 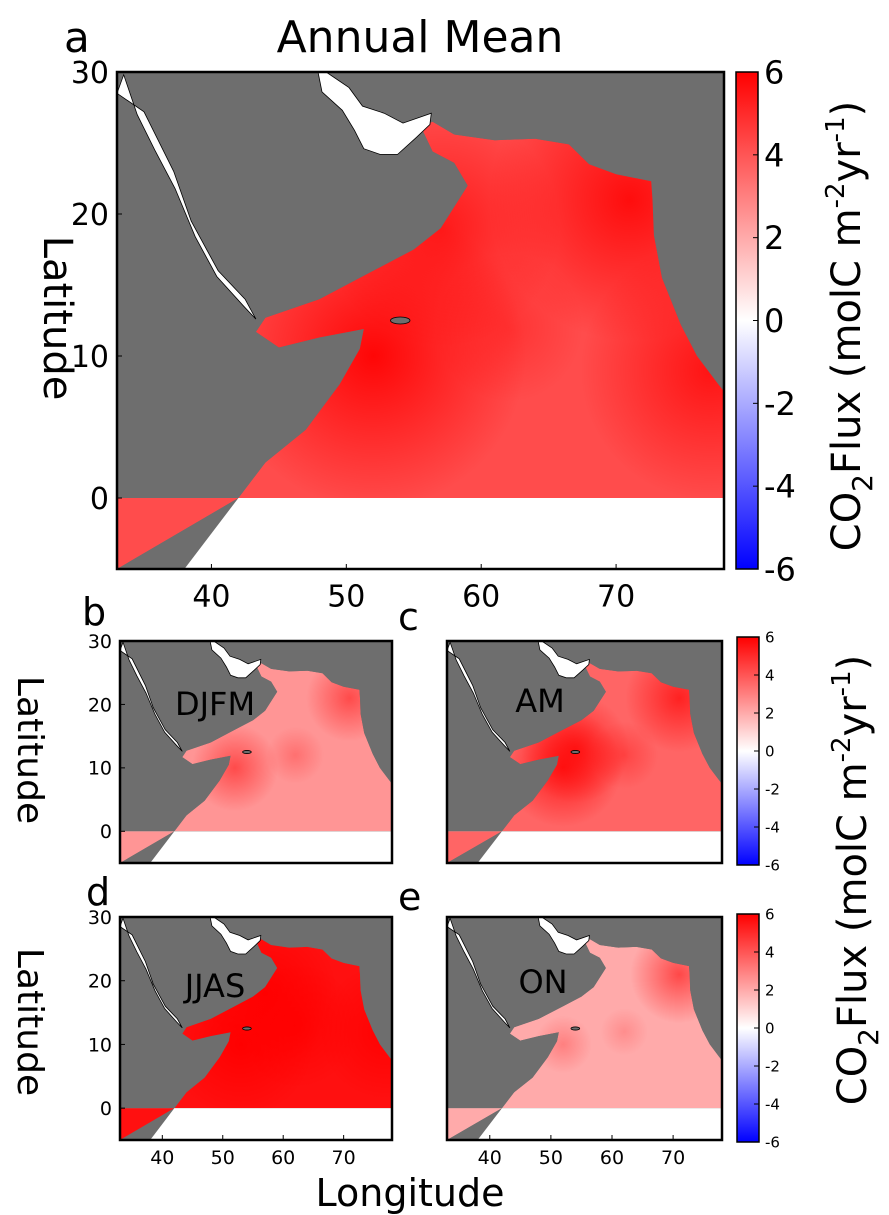 What do you see at coordinates (780, 570) in the screenshot?
I see `colorbar-tick-label-a-6: -6` at bounding box center [780, 570].